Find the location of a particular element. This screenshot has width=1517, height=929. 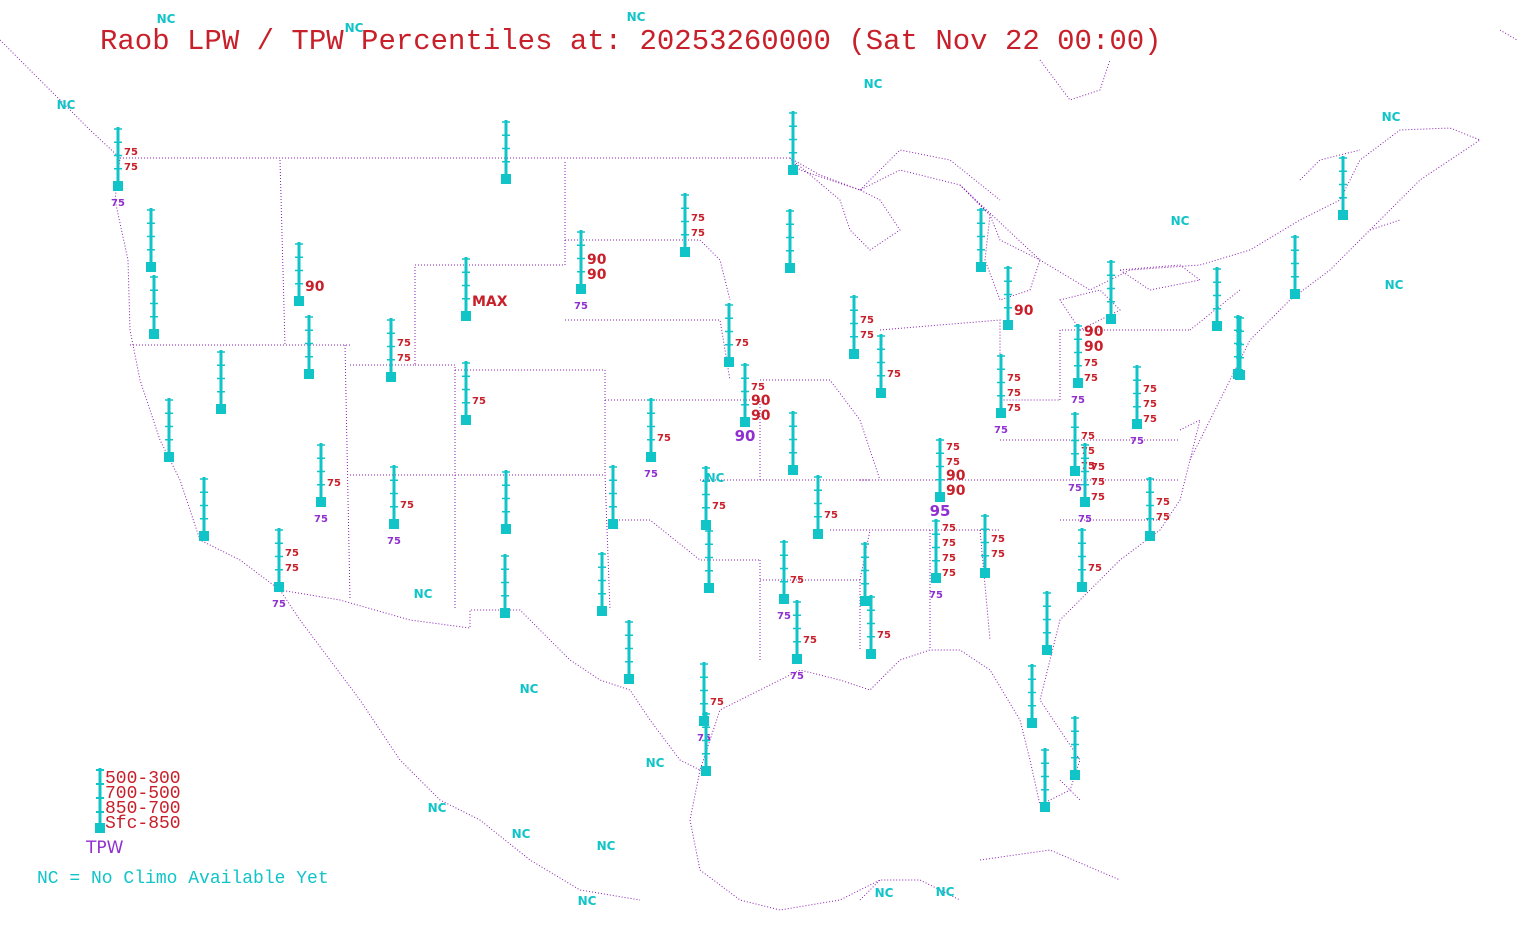

legend-nc-note: NC = No Climo Available Yet is located at coordinates (183, 879).